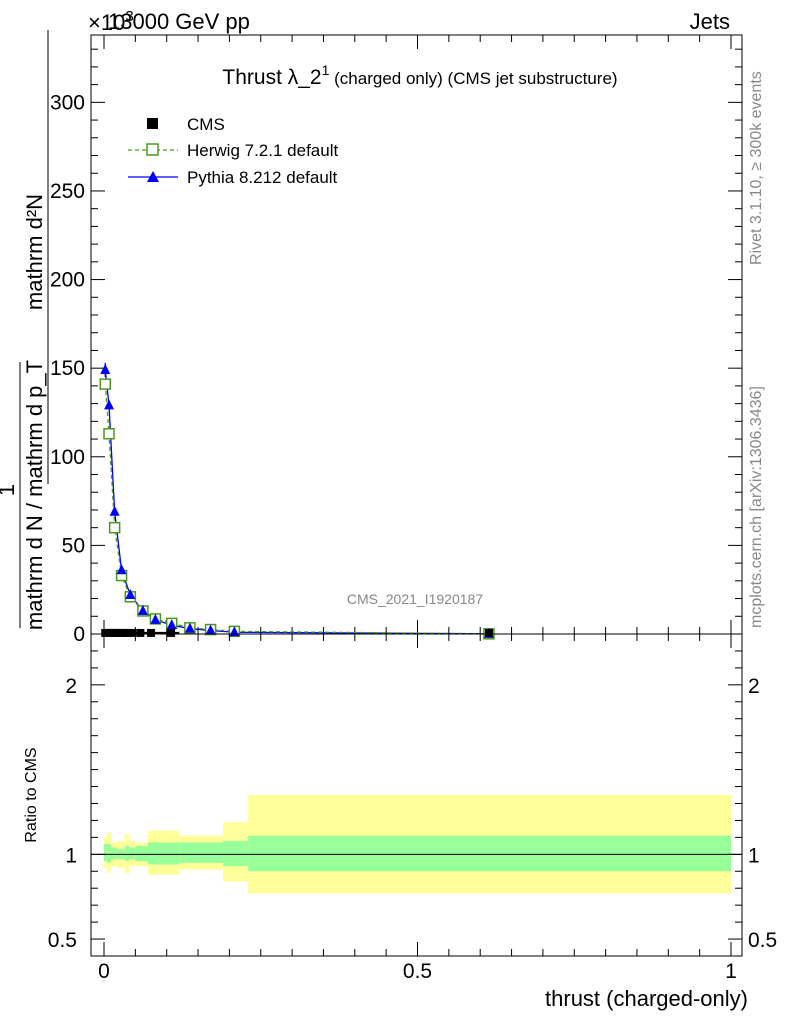 This screenshot has width=786, height=1024. What do you see at coordinates (731, 971) in the screenshot?
I see `x-tick-label: 1` at bounding box center [731, 971].